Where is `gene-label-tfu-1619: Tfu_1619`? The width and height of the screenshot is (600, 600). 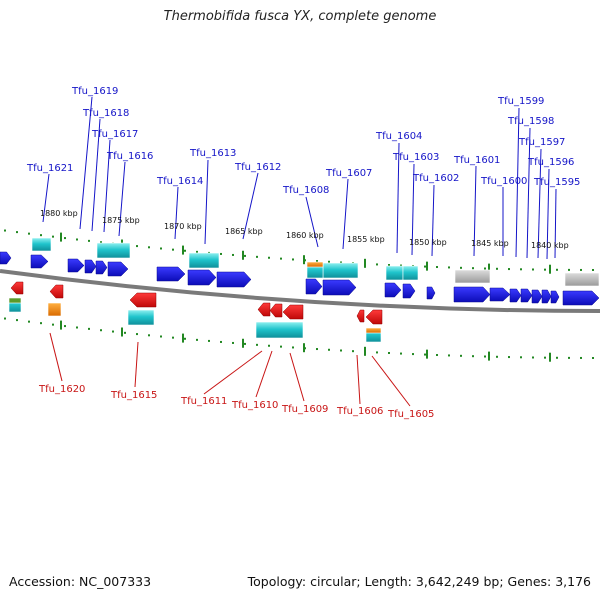
gene-label-tfu-1619: Tfu_1619 is located at coordinates (94, 91).